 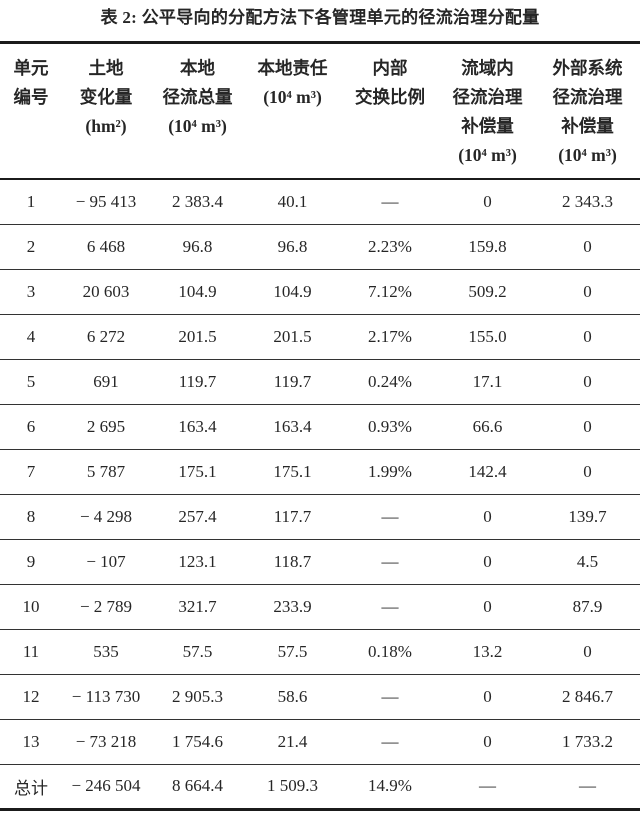 I want to click on column-header-line: 外部系统, so click(x=587, y=68).